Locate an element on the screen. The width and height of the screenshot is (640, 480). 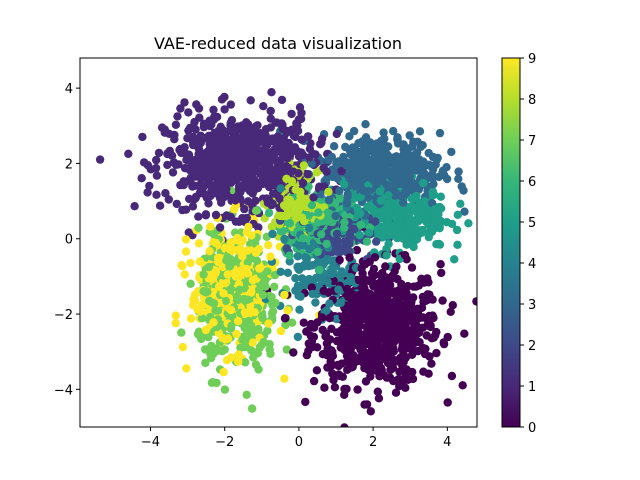
x-tick-label: 2 is located at coordinates (373, 442).